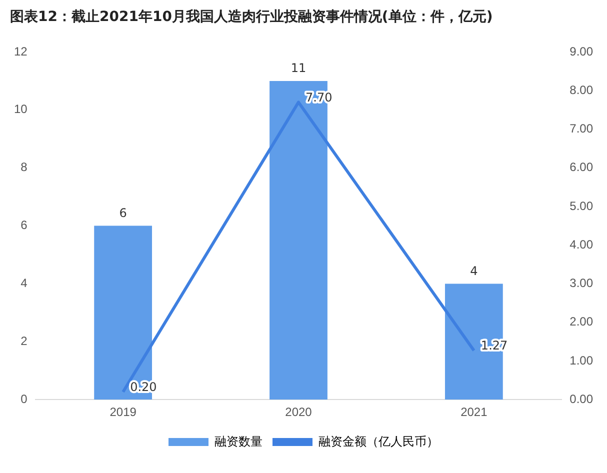 The width and height of the screenshot is (607, 473). Describe the element at coordinates (582, 129) in the screenshot. I see `y2-tick-label: 7.00` at that location.